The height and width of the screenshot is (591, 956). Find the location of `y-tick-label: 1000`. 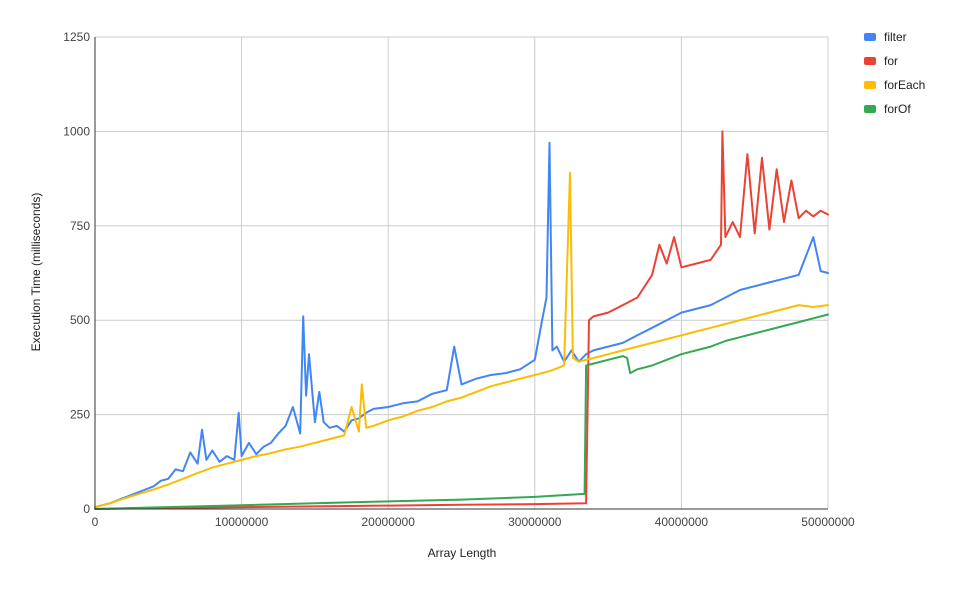

y-tick-label: 1000 is located at coordinates (76, 131).